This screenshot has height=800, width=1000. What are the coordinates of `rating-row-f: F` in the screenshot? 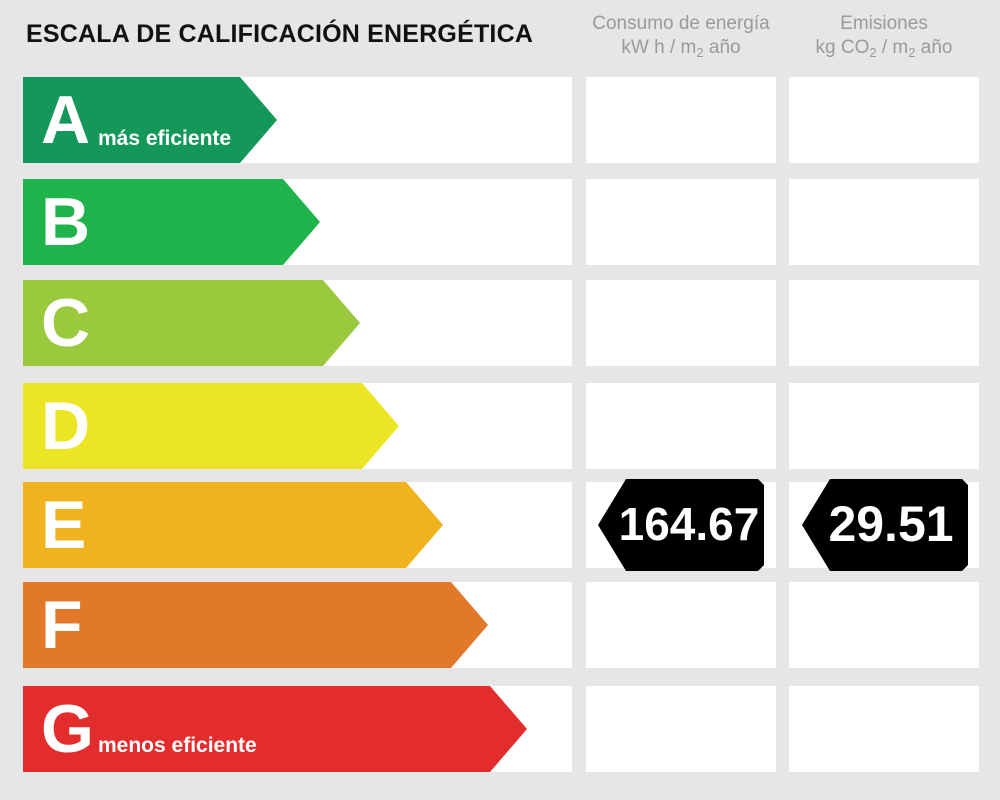 It's located at (500, 625).